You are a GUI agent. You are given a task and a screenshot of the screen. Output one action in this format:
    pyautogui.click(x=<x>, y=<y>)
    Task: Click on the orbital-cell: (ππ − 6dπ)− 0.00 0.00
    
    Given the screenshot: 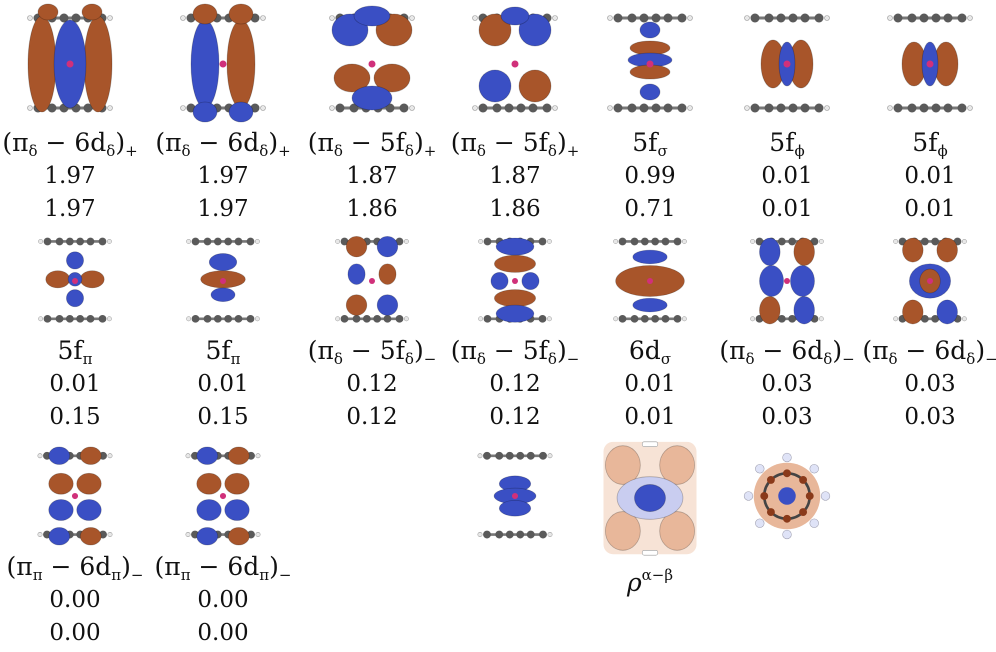 What is the action you would take?
    pyautogui.click(x=75, y=545)
    